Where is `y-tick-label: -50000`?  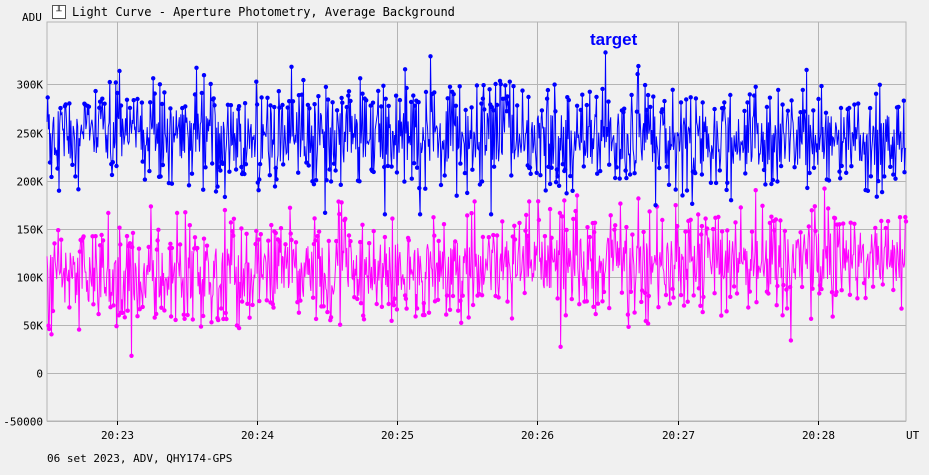 y-tick-label: -50000 is located at coordinates (23, 422).